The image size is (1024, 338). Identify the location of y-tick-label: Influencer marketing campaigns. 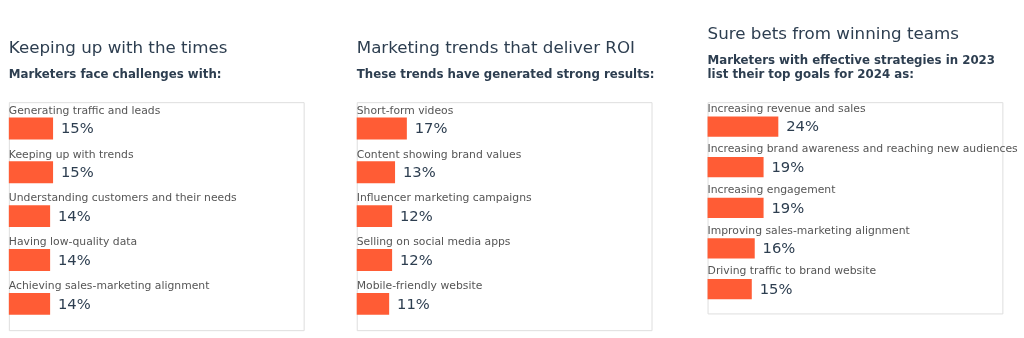
(444, 198).